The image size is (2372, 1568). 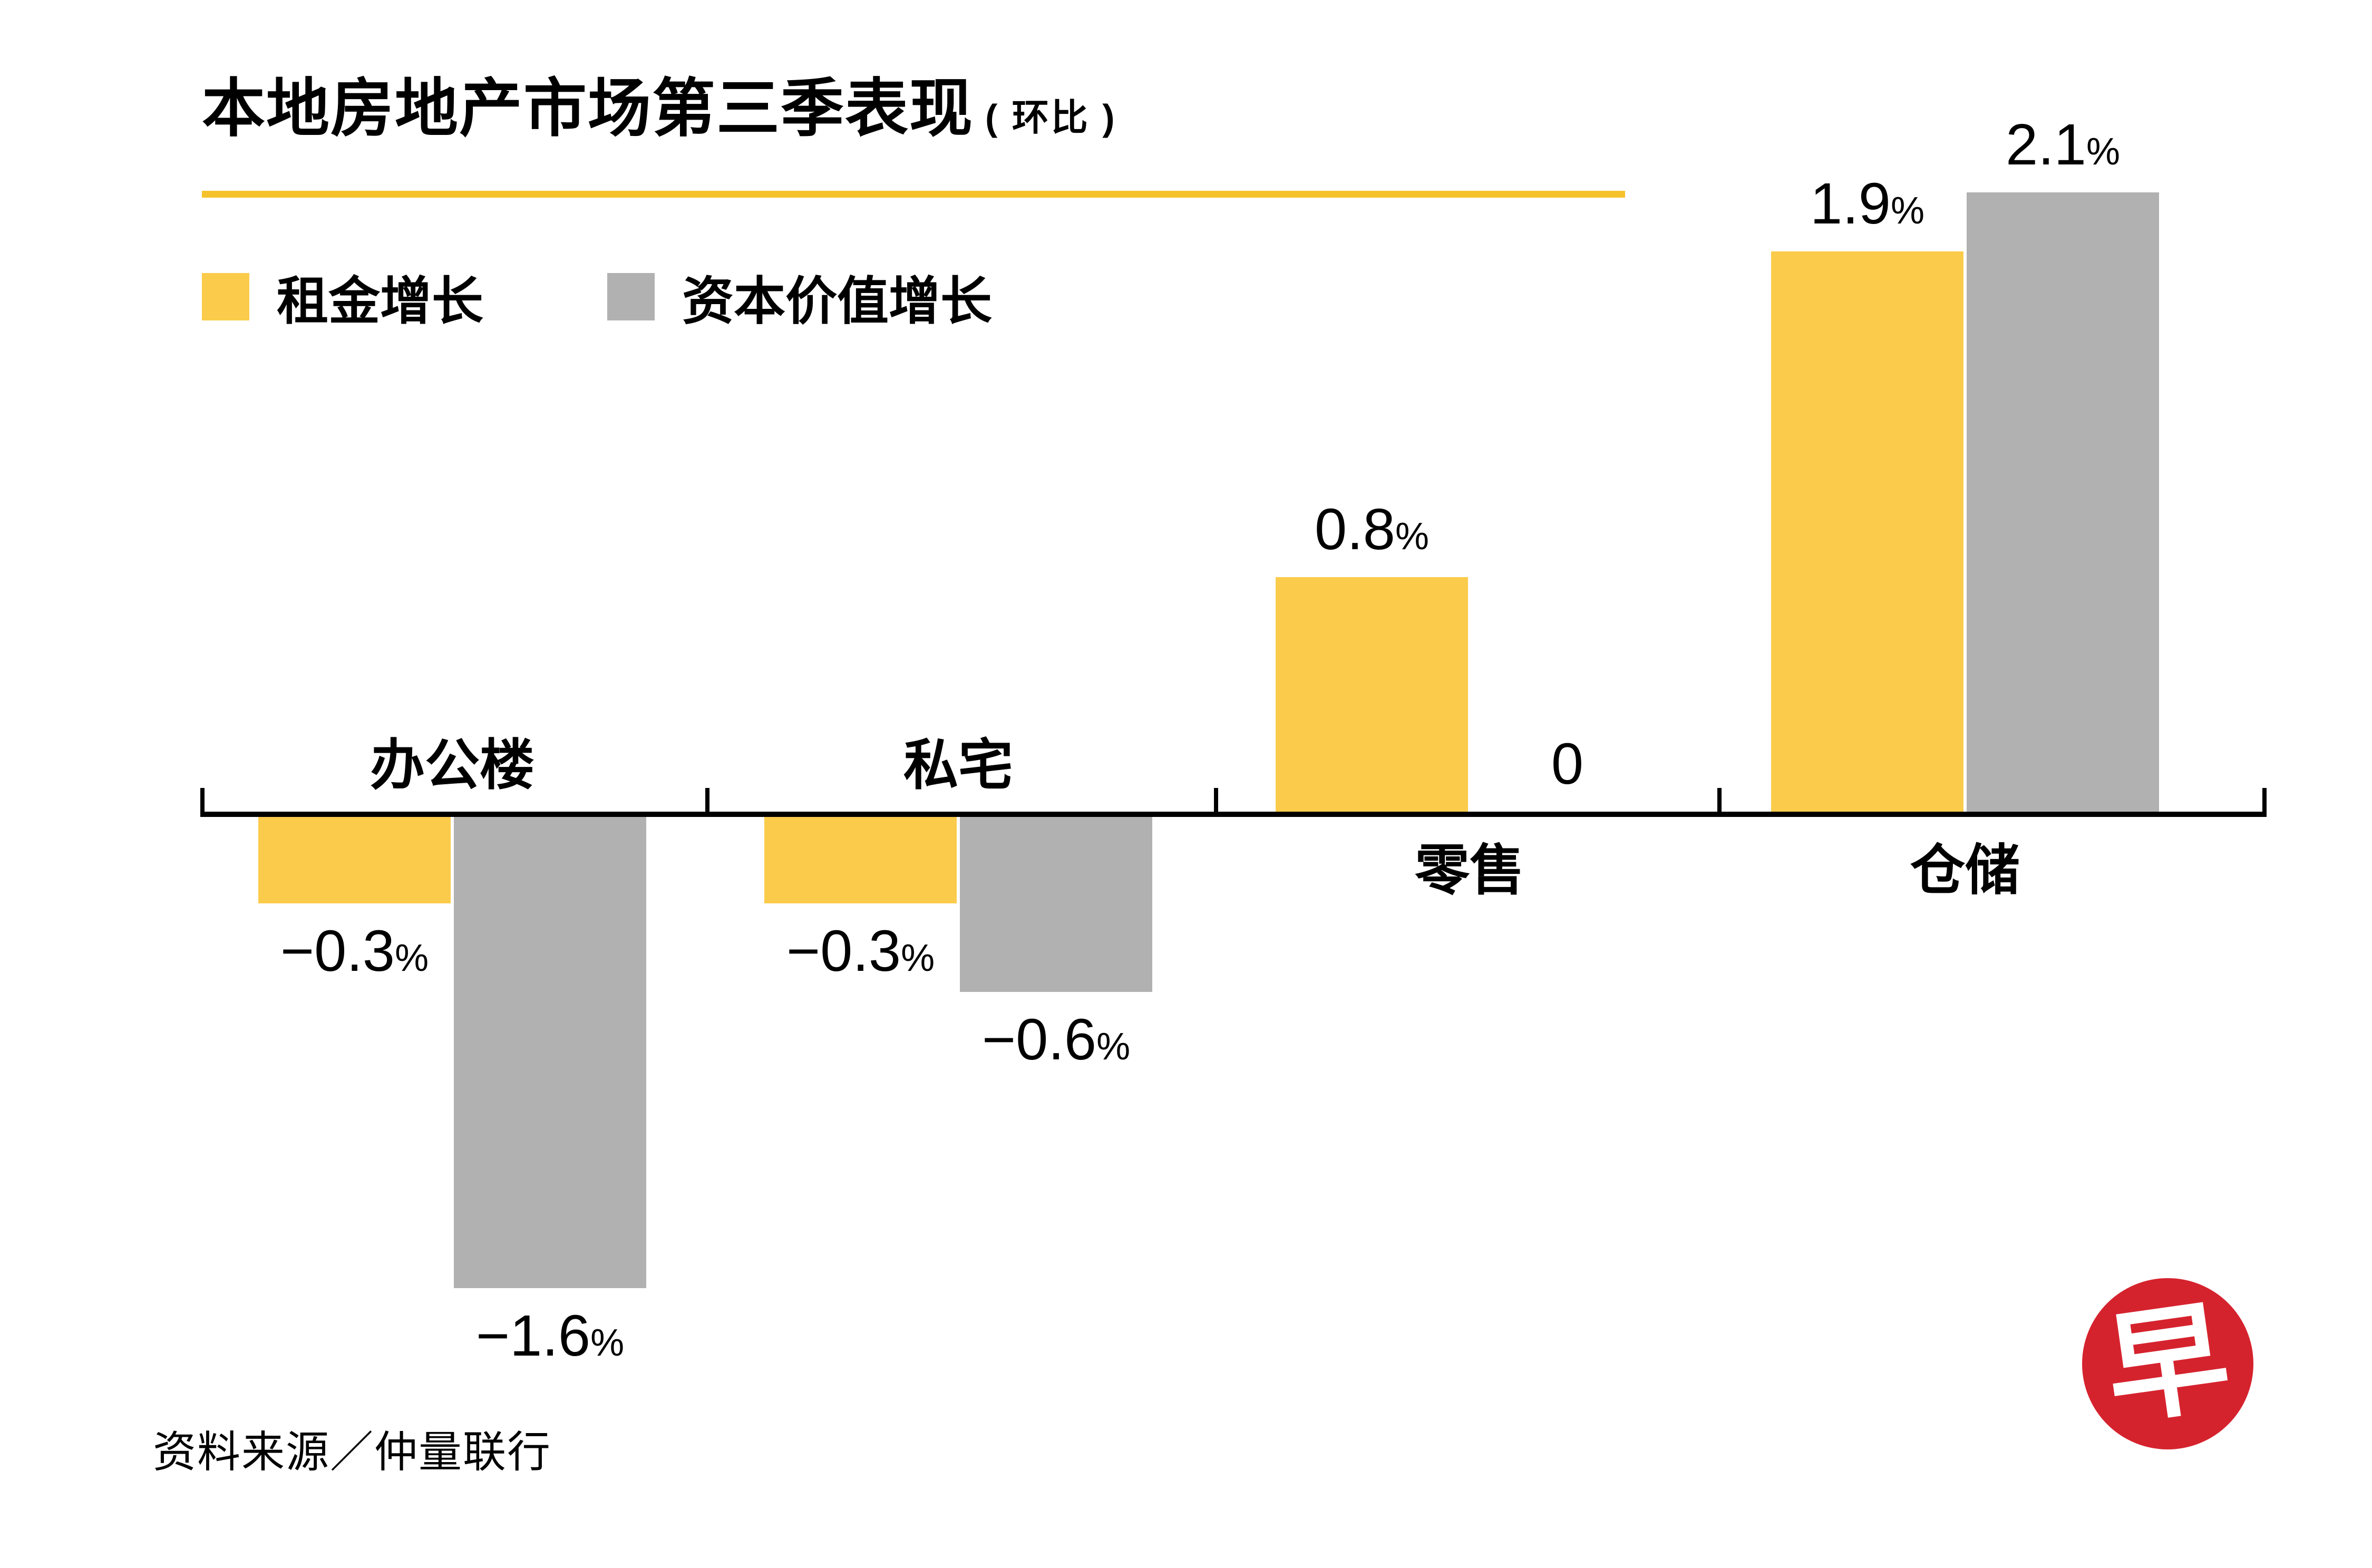 I want to click on page-title: 本地房地产市场第三季表现, so click(x=588, y=109).